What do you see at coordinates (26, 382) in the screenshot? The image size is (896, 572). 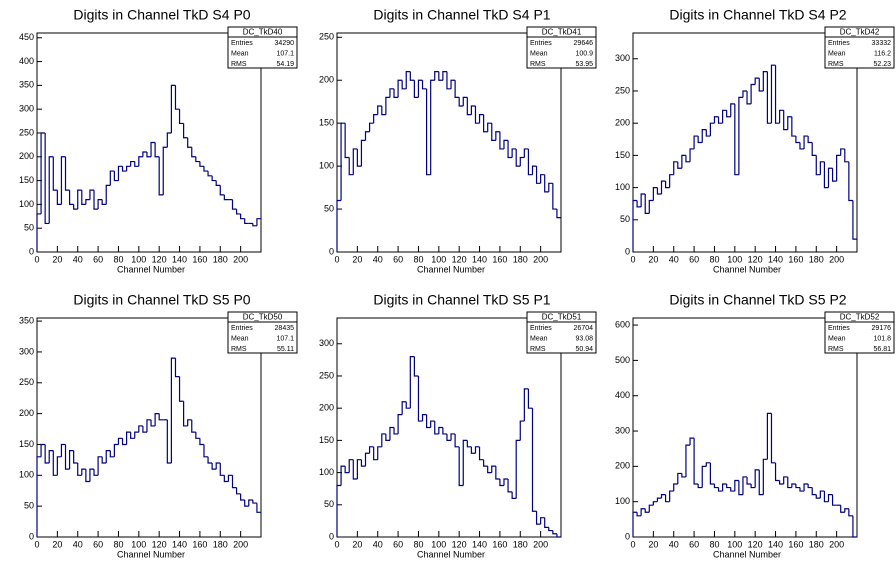 I see `y-tick-label: 250` at bounding box center [26, 382].